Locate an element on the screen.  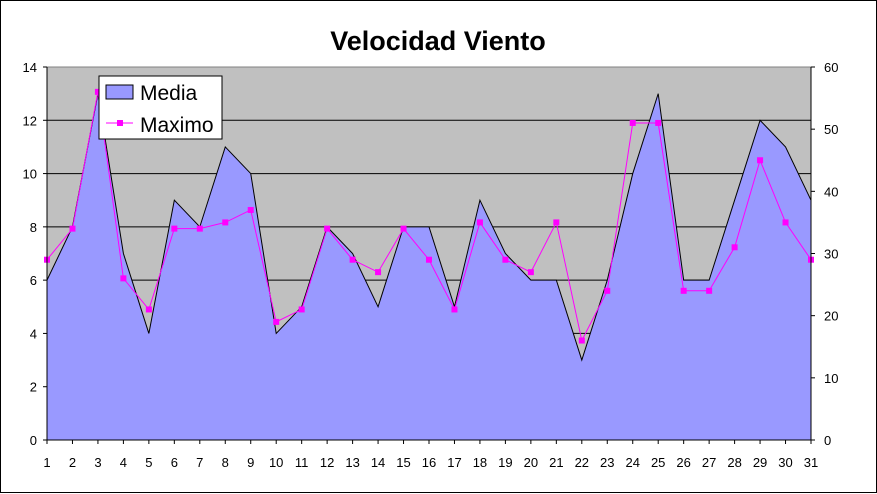
y-left-tick-label: 8 is located at coordinates (33, 227).